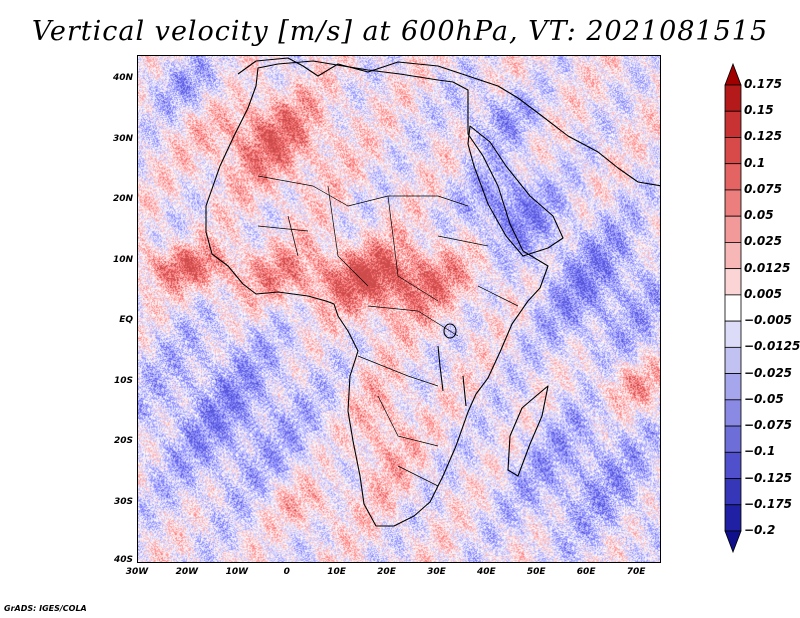 The width and height of the screenshot is (800, 618). Describe the element at coordinates (528, 431) in the screenshot. I see `madagascar-coastline` at that location.